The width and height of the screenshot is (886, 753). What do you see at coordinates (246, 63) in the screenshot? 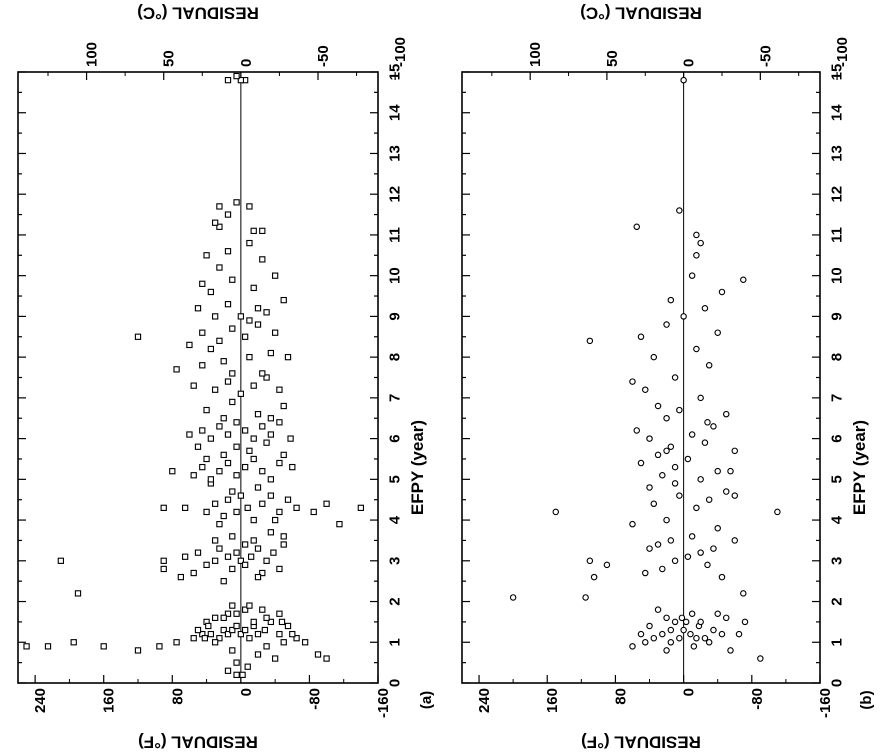
I see `celsius-tick-label: 0` at bounding box center [246, 63].